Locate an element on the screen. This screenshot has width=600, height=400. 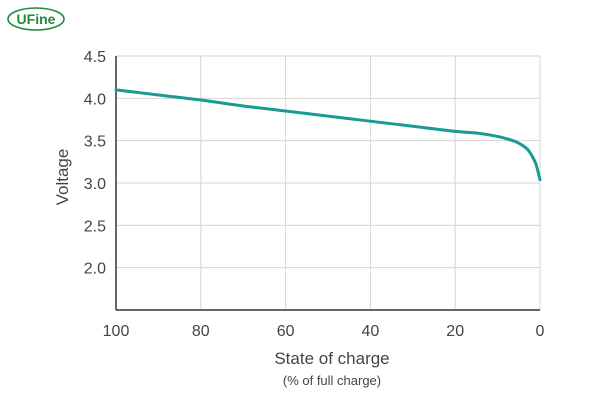
x-axis-sublabel: (% of full charge) is located at coordinates (332, 380).